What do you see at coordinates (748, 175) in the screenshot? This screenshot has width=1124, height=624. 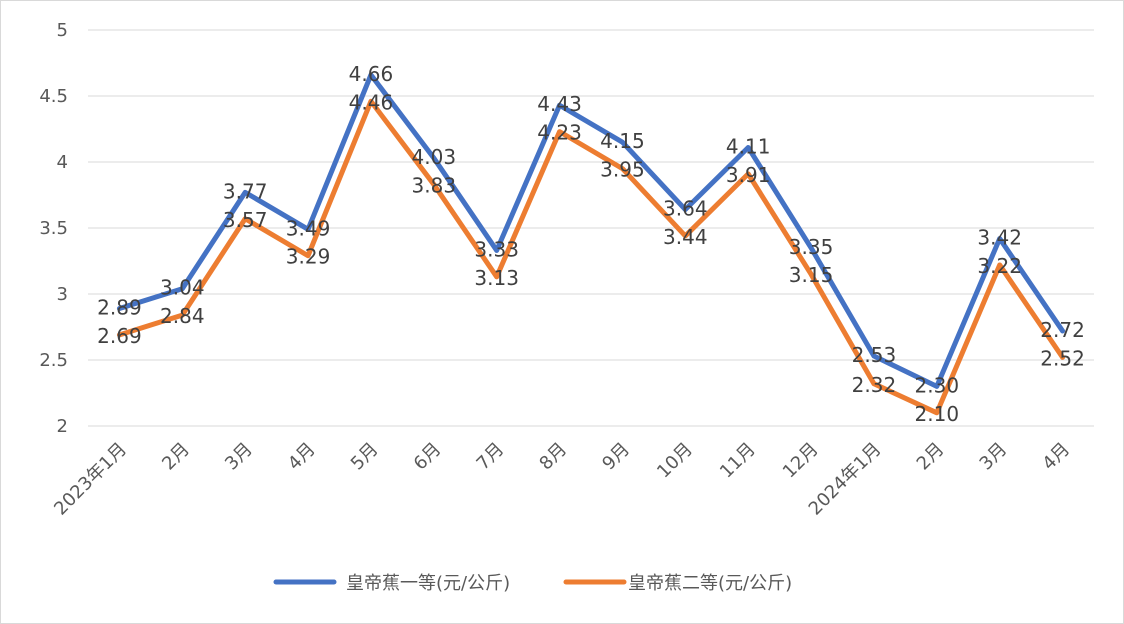 I see `data-label: 3.91` at bounding box center [748, 175].